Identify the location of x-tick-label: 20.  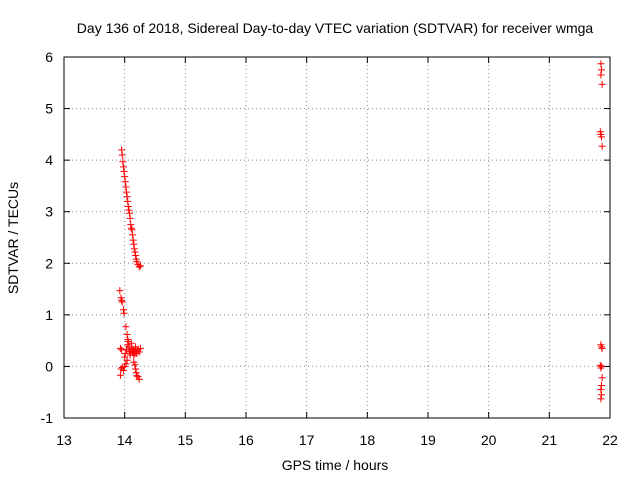
(489, 440).